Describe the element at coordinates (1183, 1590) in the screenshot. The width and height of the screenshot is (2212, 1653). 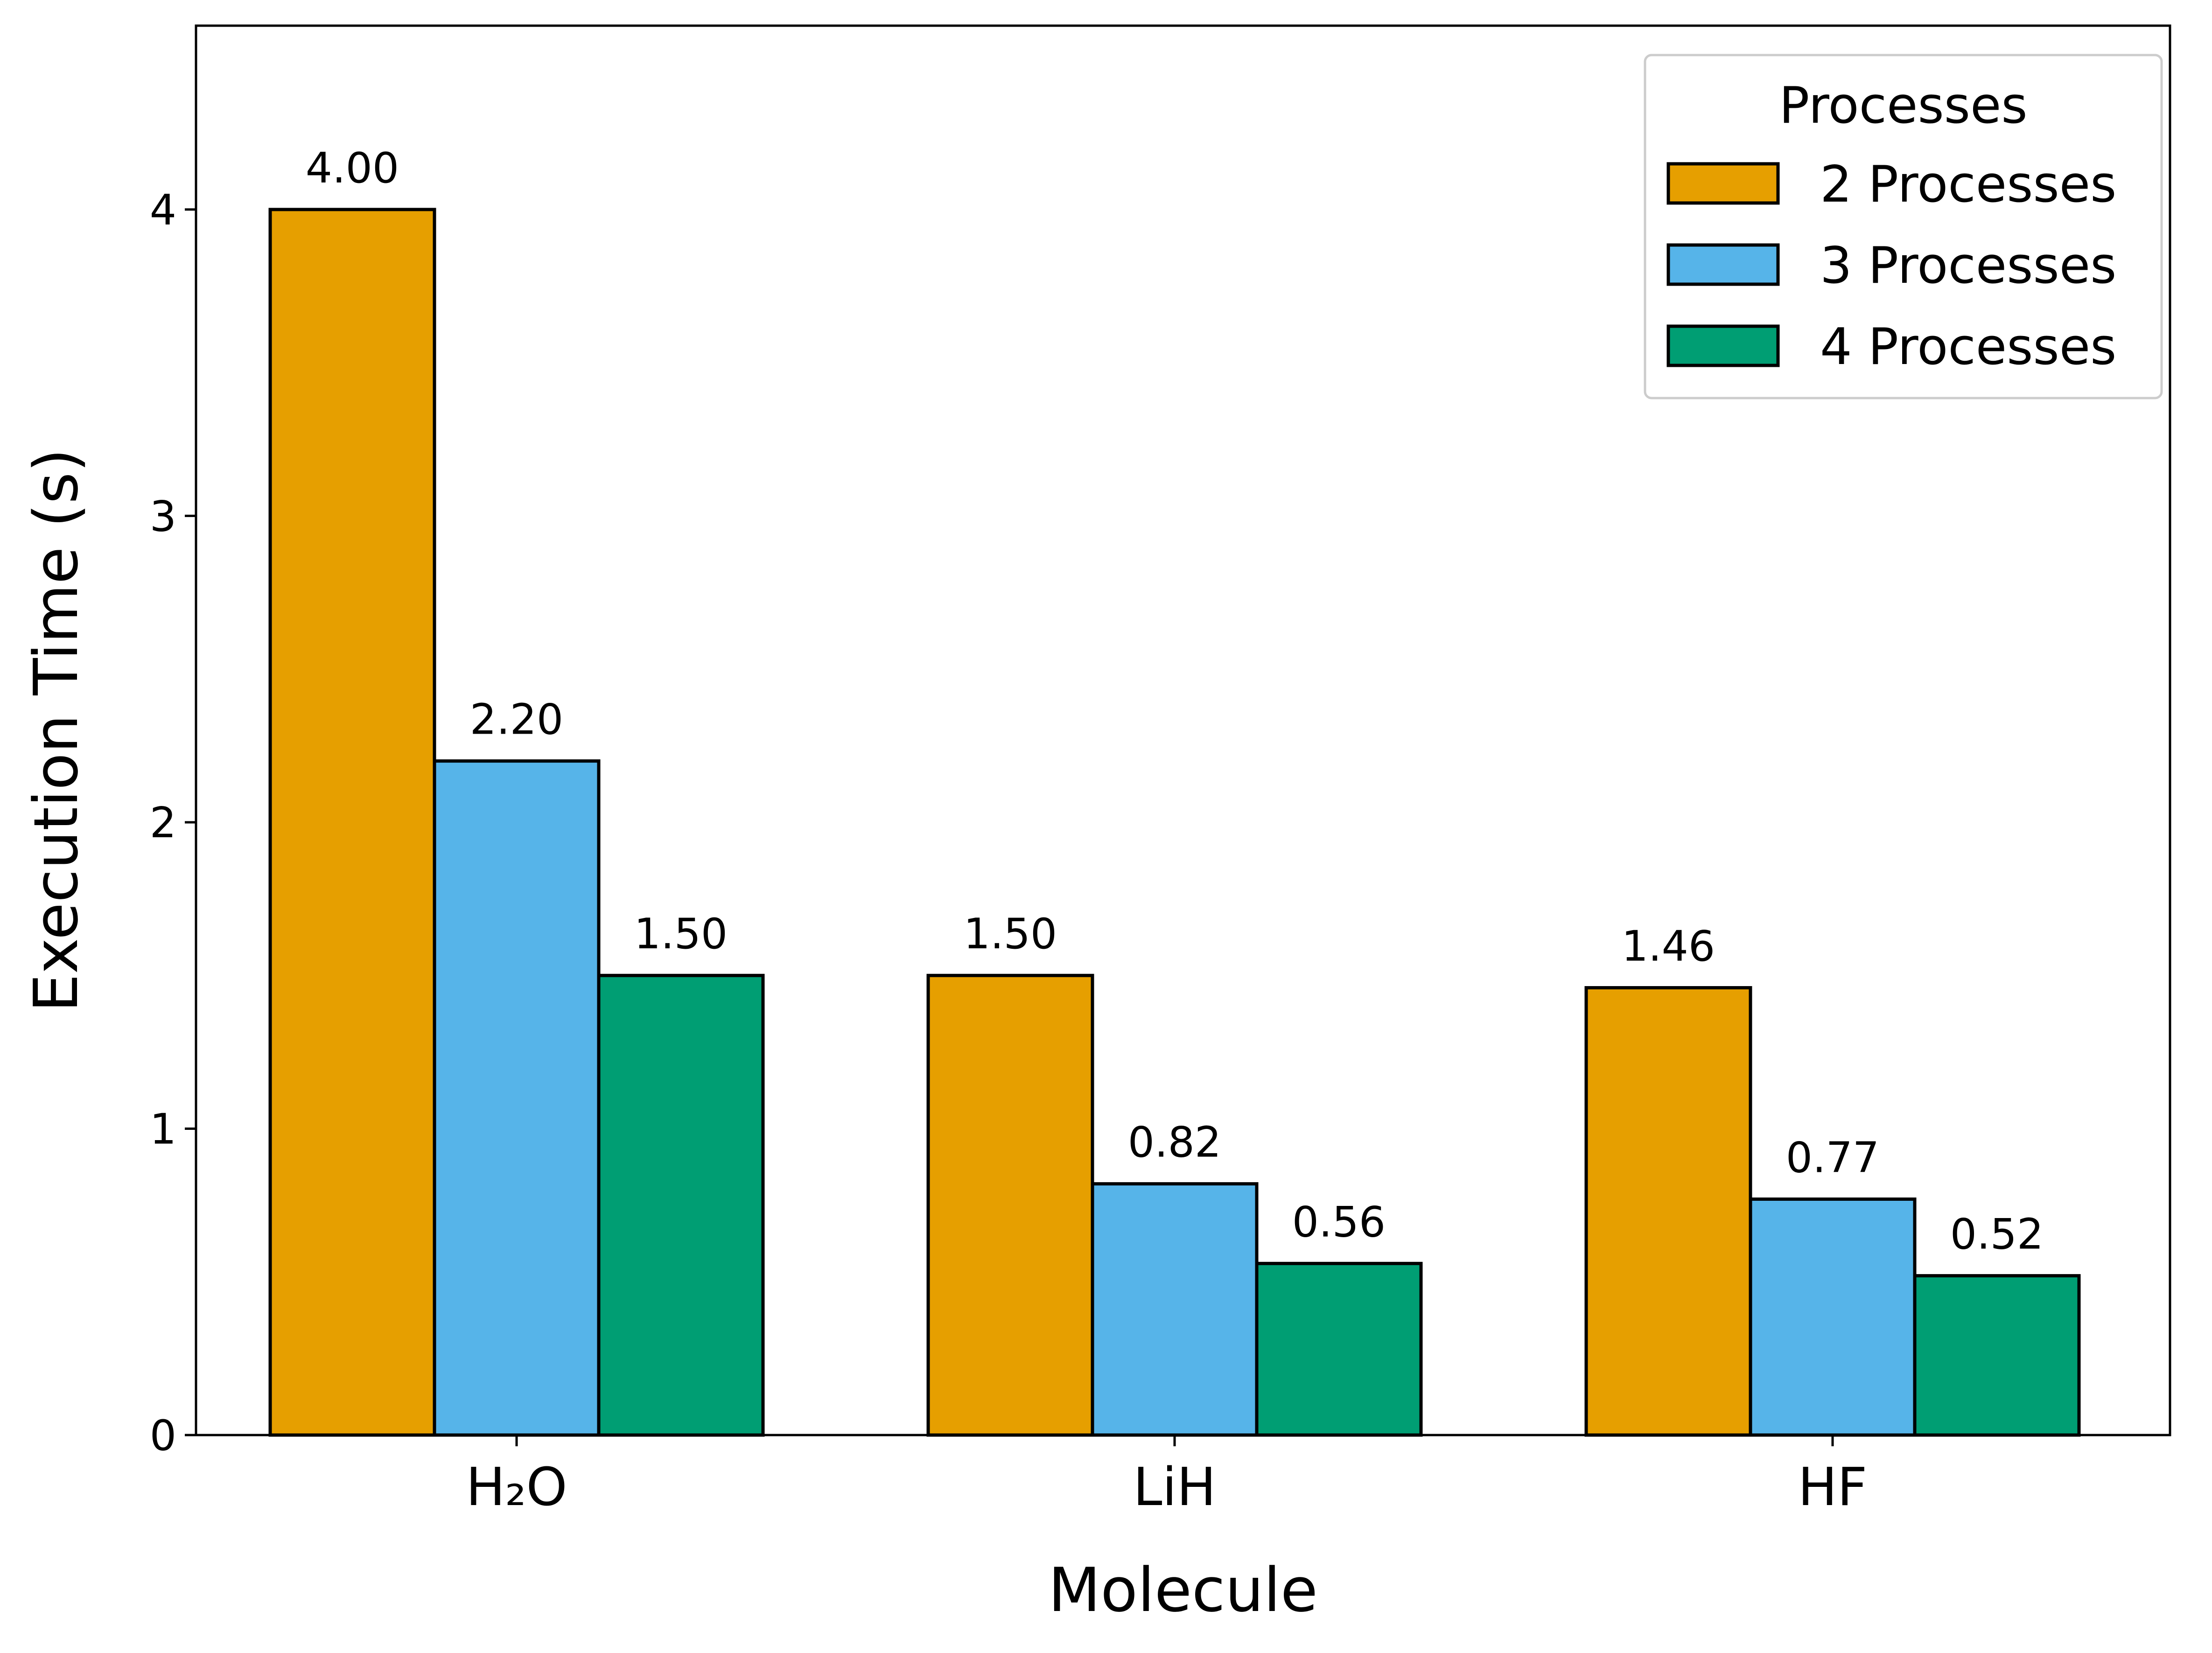
I see `x-axis-title: Molecule` at that location.